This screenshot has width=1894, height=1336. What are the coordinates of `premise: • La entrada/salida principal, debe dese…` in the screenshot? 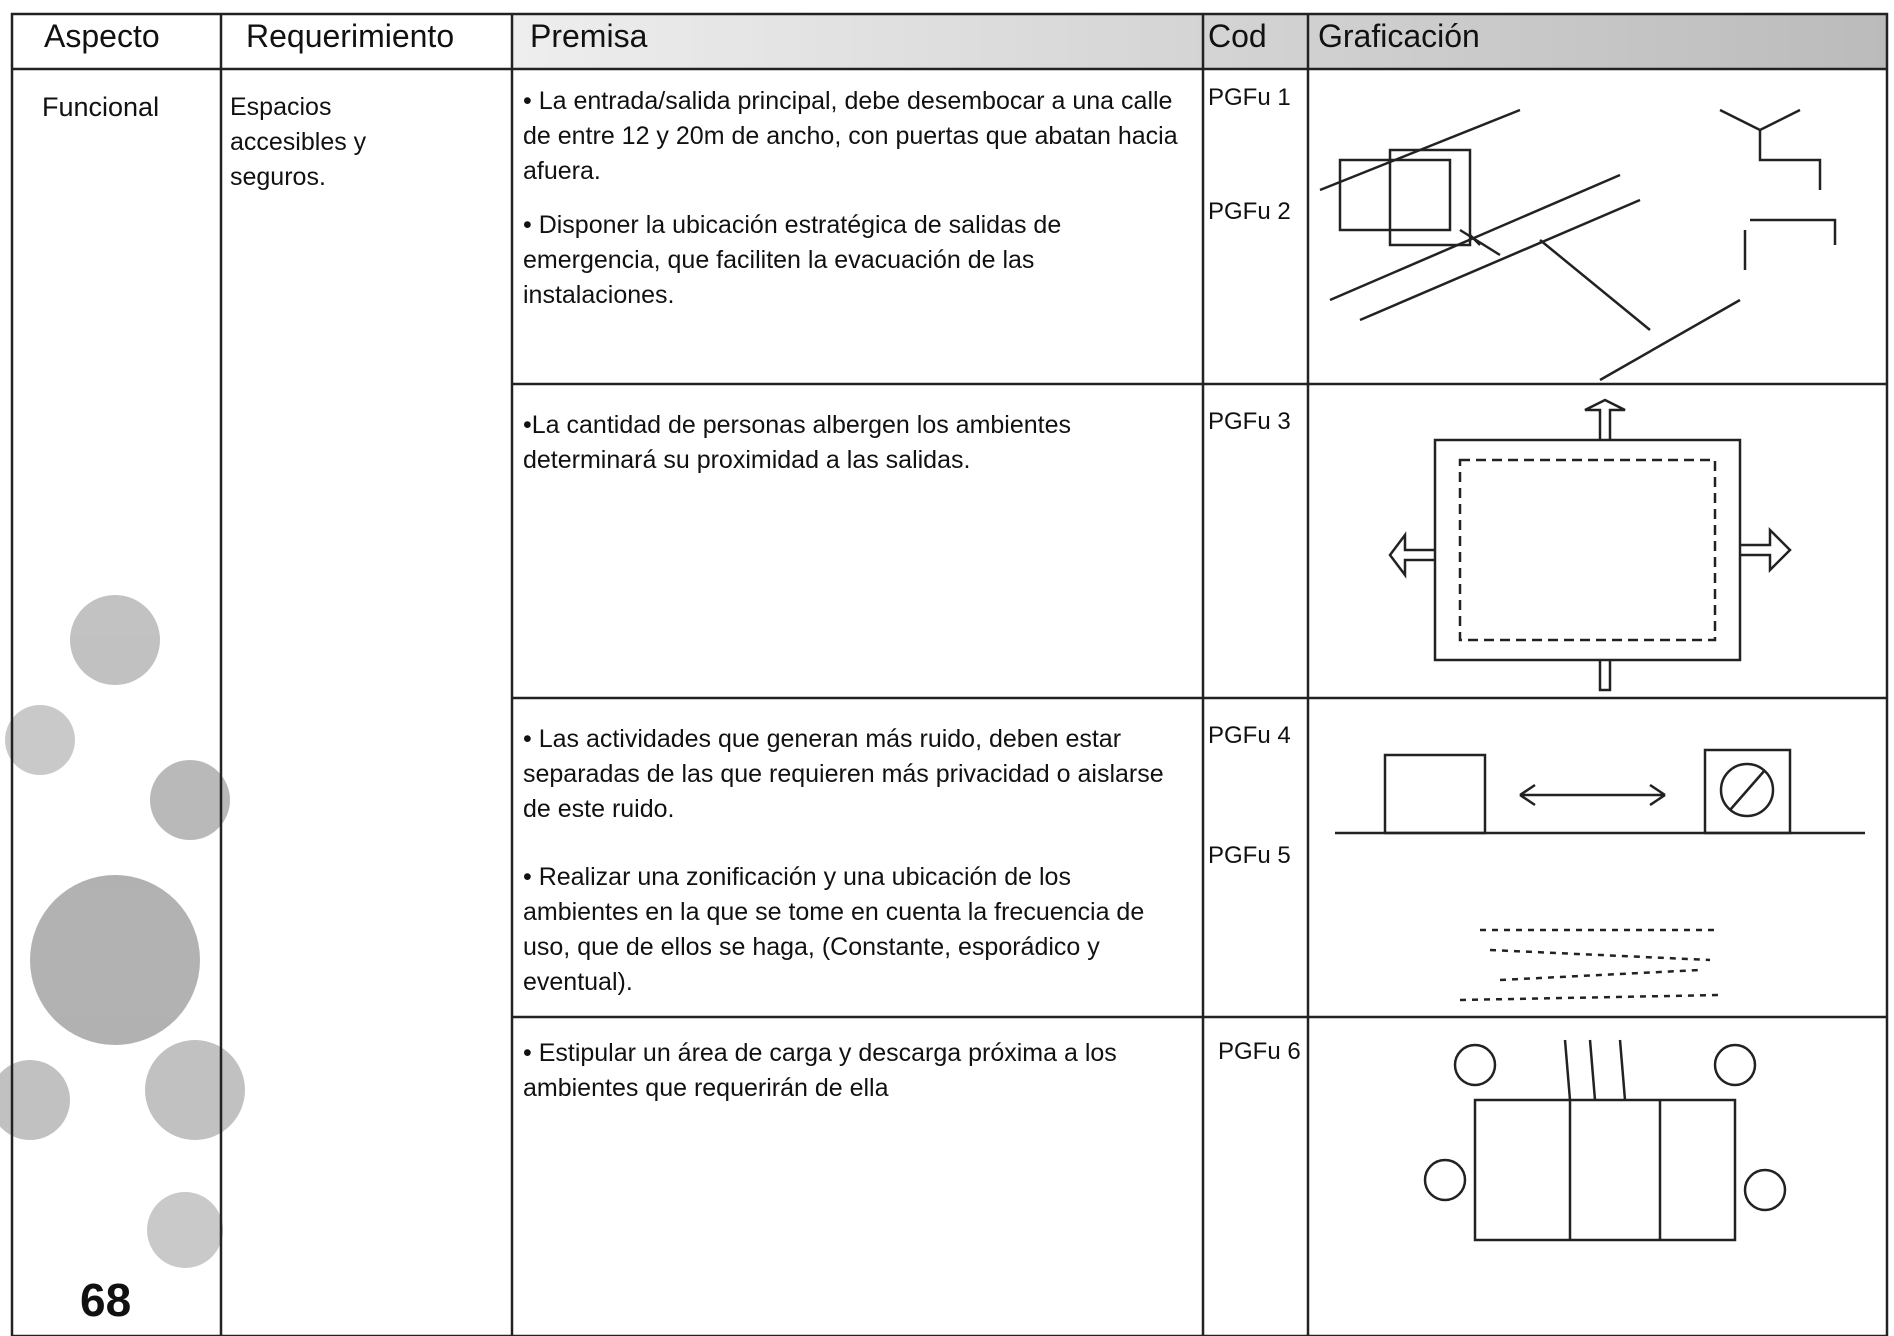 It's located at (850, 136).